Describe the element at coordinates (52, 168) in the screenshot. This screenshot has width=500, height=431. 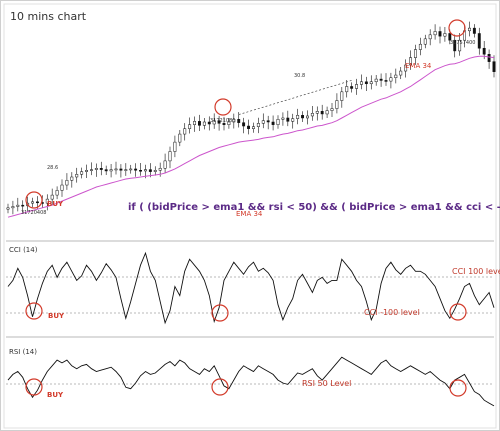
I see `tick-label: 28.6` at that location.